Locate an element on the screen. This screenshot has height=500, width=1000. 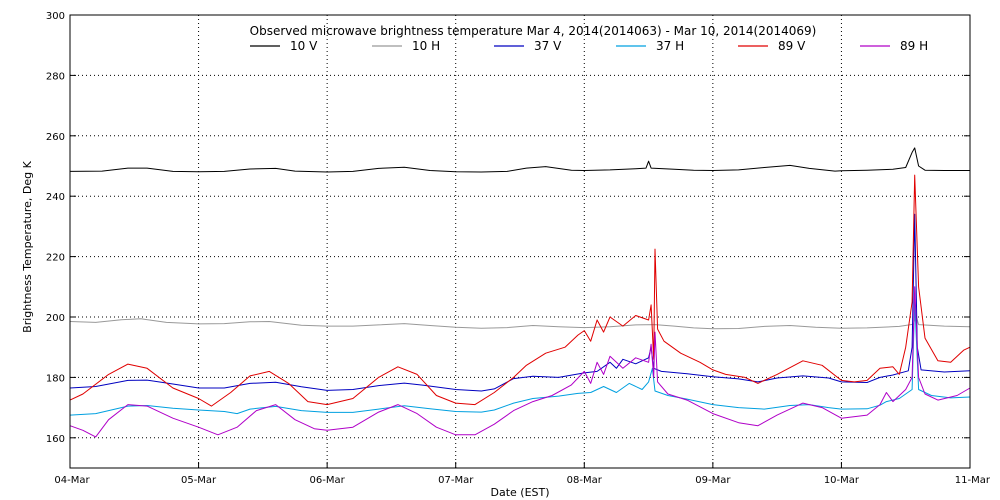
legend-label: 37 V is located at coordinates (548, 46).